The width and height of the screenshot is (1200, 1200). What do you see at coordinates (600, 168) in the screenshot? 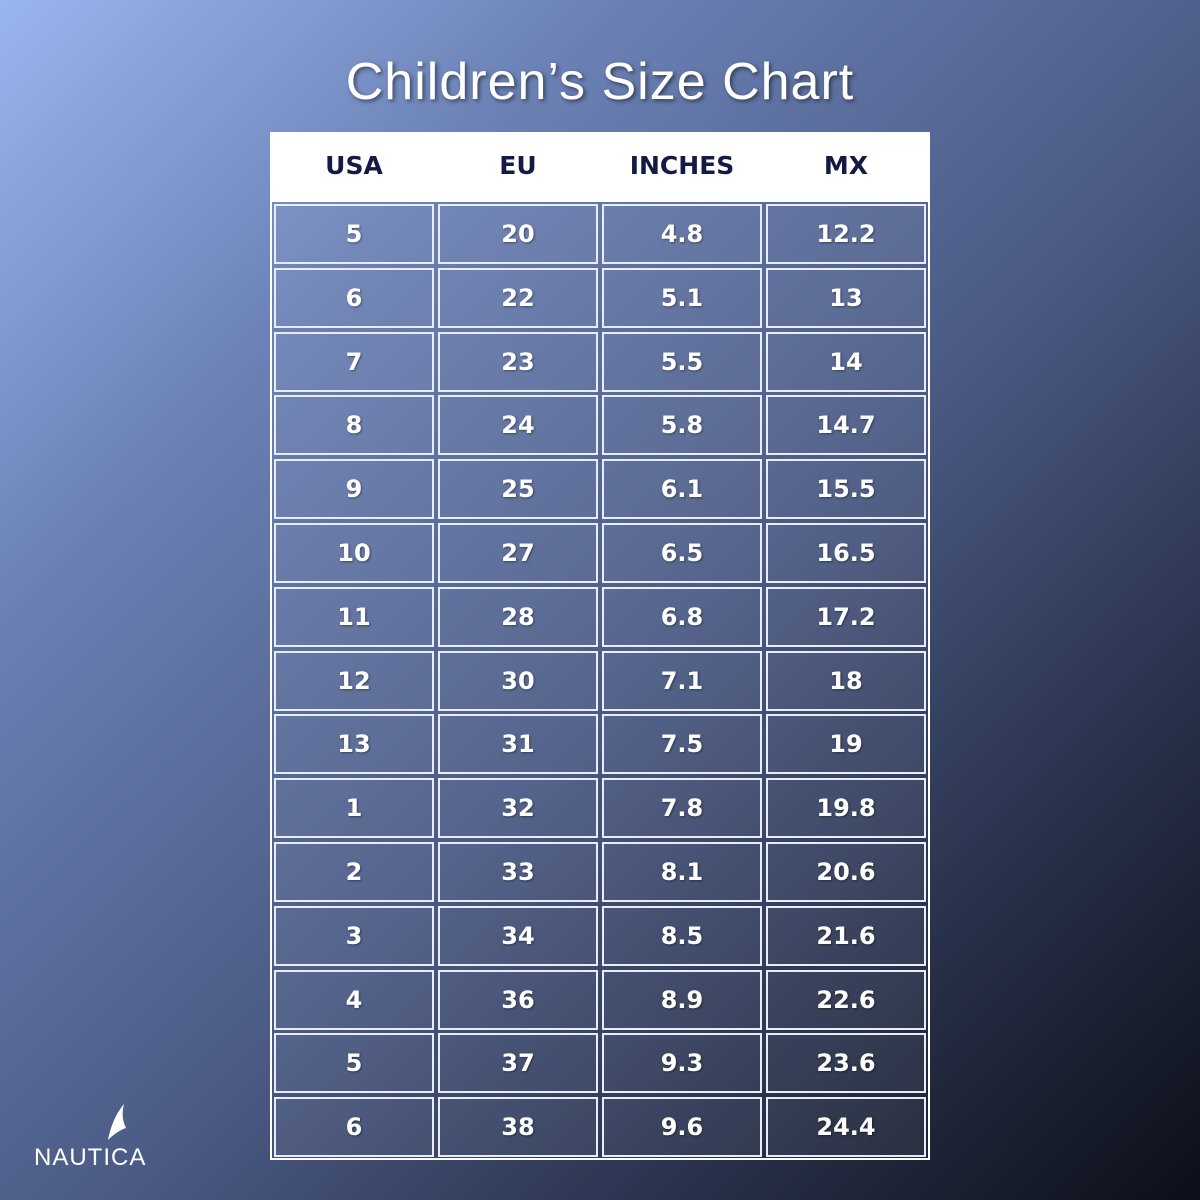
I see `table-header: USA EU INCHES MX` at bounding box center [600, 168].